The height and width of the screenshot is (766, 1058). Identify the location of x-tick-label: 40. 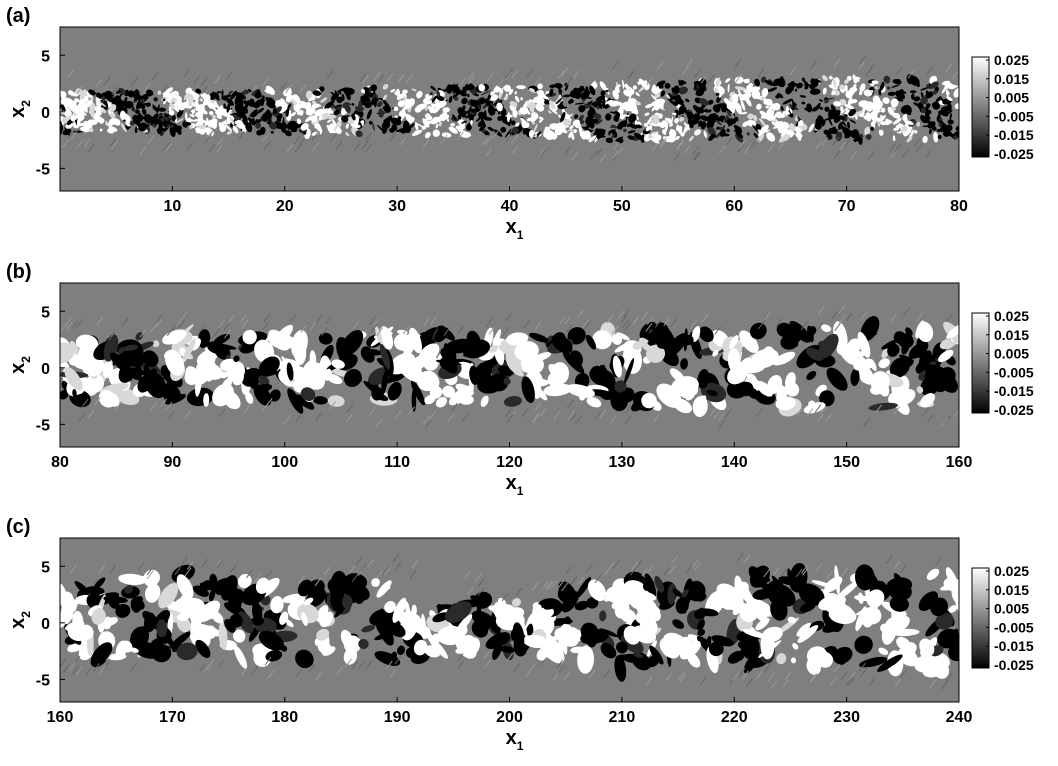
(510, 206).